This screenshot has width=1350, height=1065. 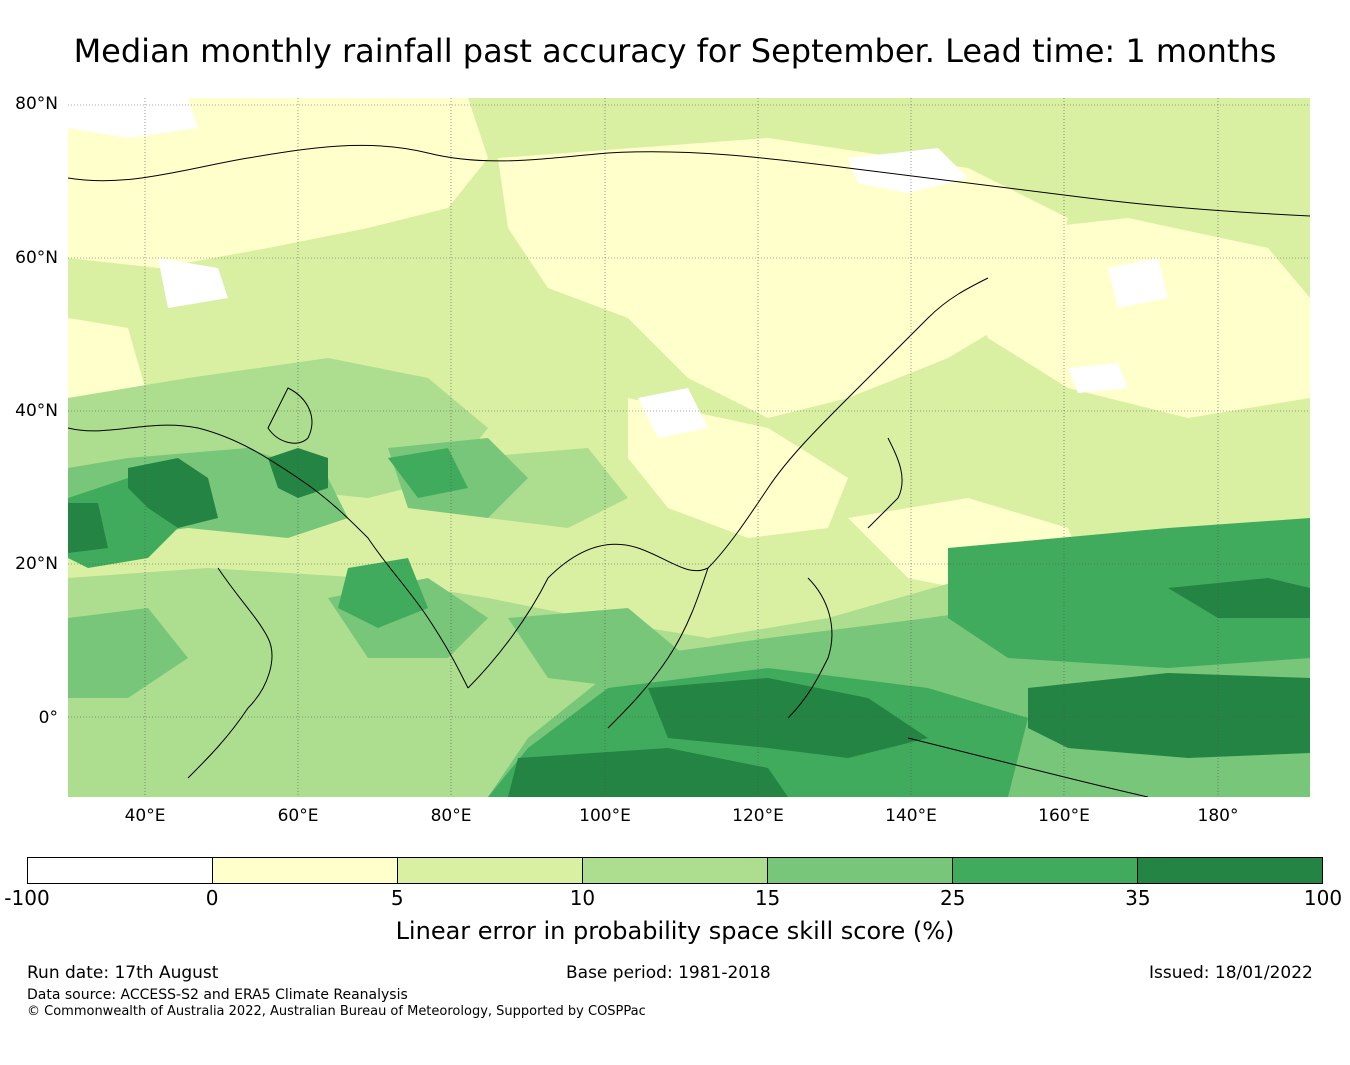 What do you see at coordinates (36, 411) in the screenshot?
I see `lat-label-40n: 40°N` at bounding box center [36, 411].